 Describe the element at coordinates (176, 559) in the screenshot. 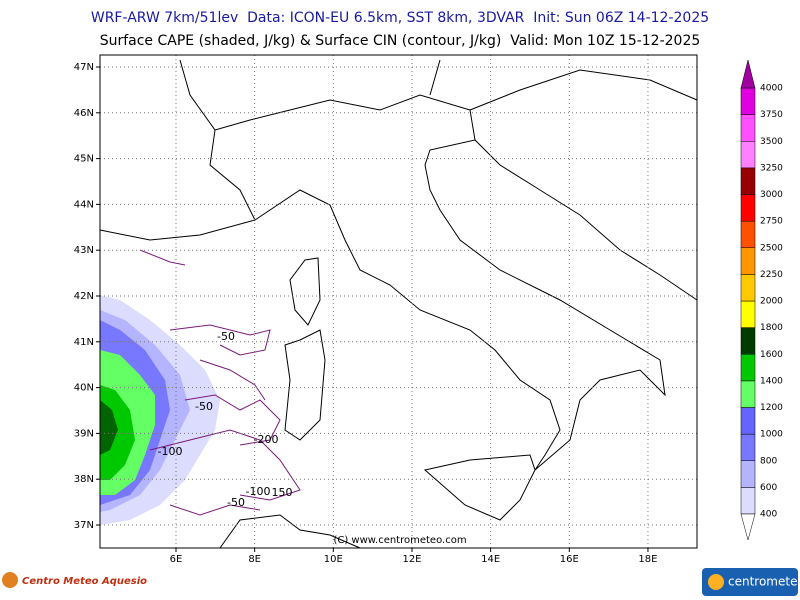

I see `lon-label: 6E` at that location.